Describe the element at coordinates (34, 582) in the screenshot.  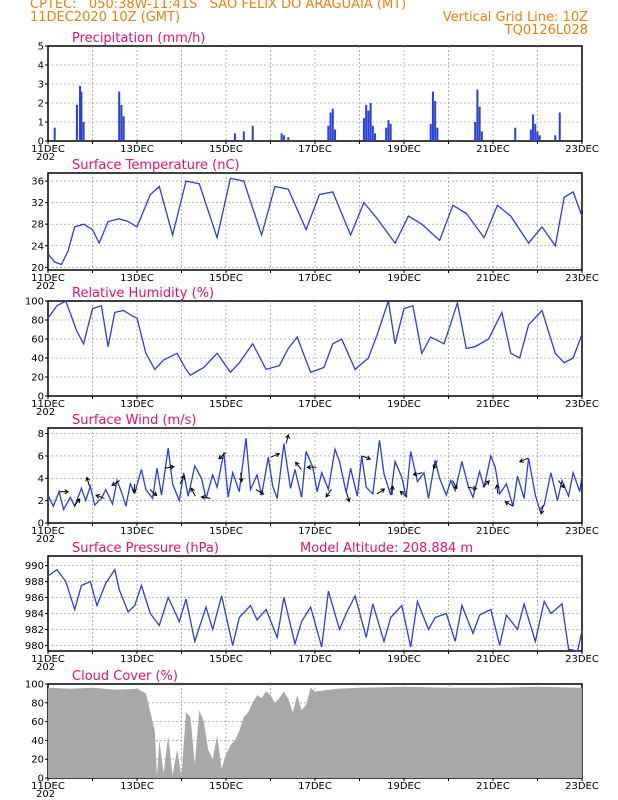
I see `pressure-ytick-label: 988` at that location.